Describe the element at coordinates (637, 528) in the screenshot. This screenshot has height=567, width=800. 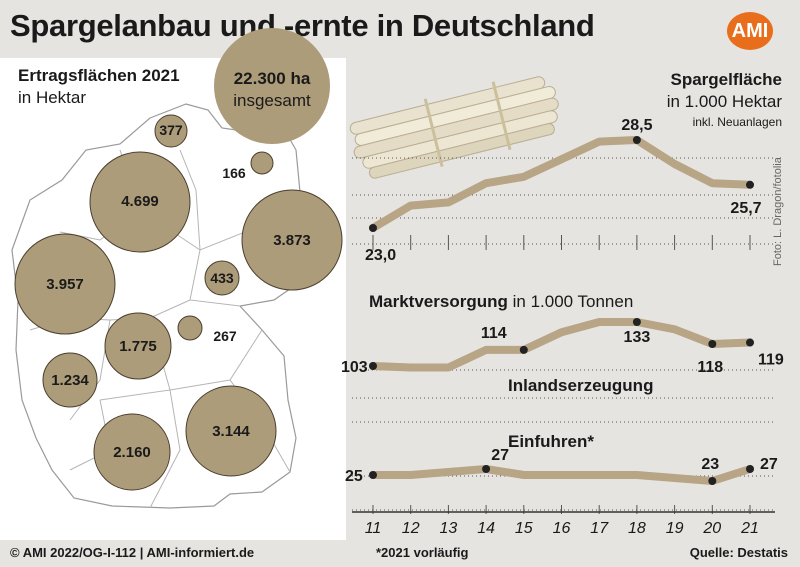
I see `x-tick-label: 18` at that location.